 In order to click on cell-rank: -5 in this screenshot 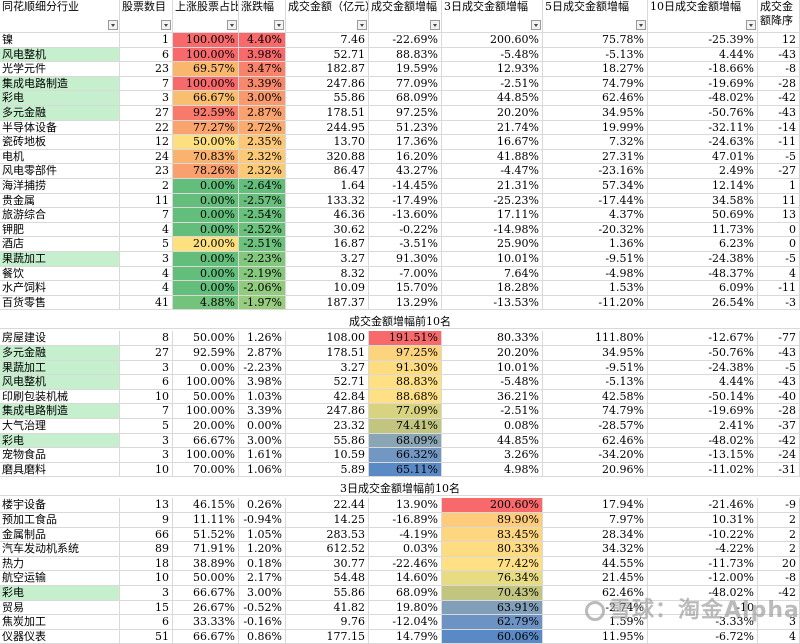, I will do `click(779, 259)`.